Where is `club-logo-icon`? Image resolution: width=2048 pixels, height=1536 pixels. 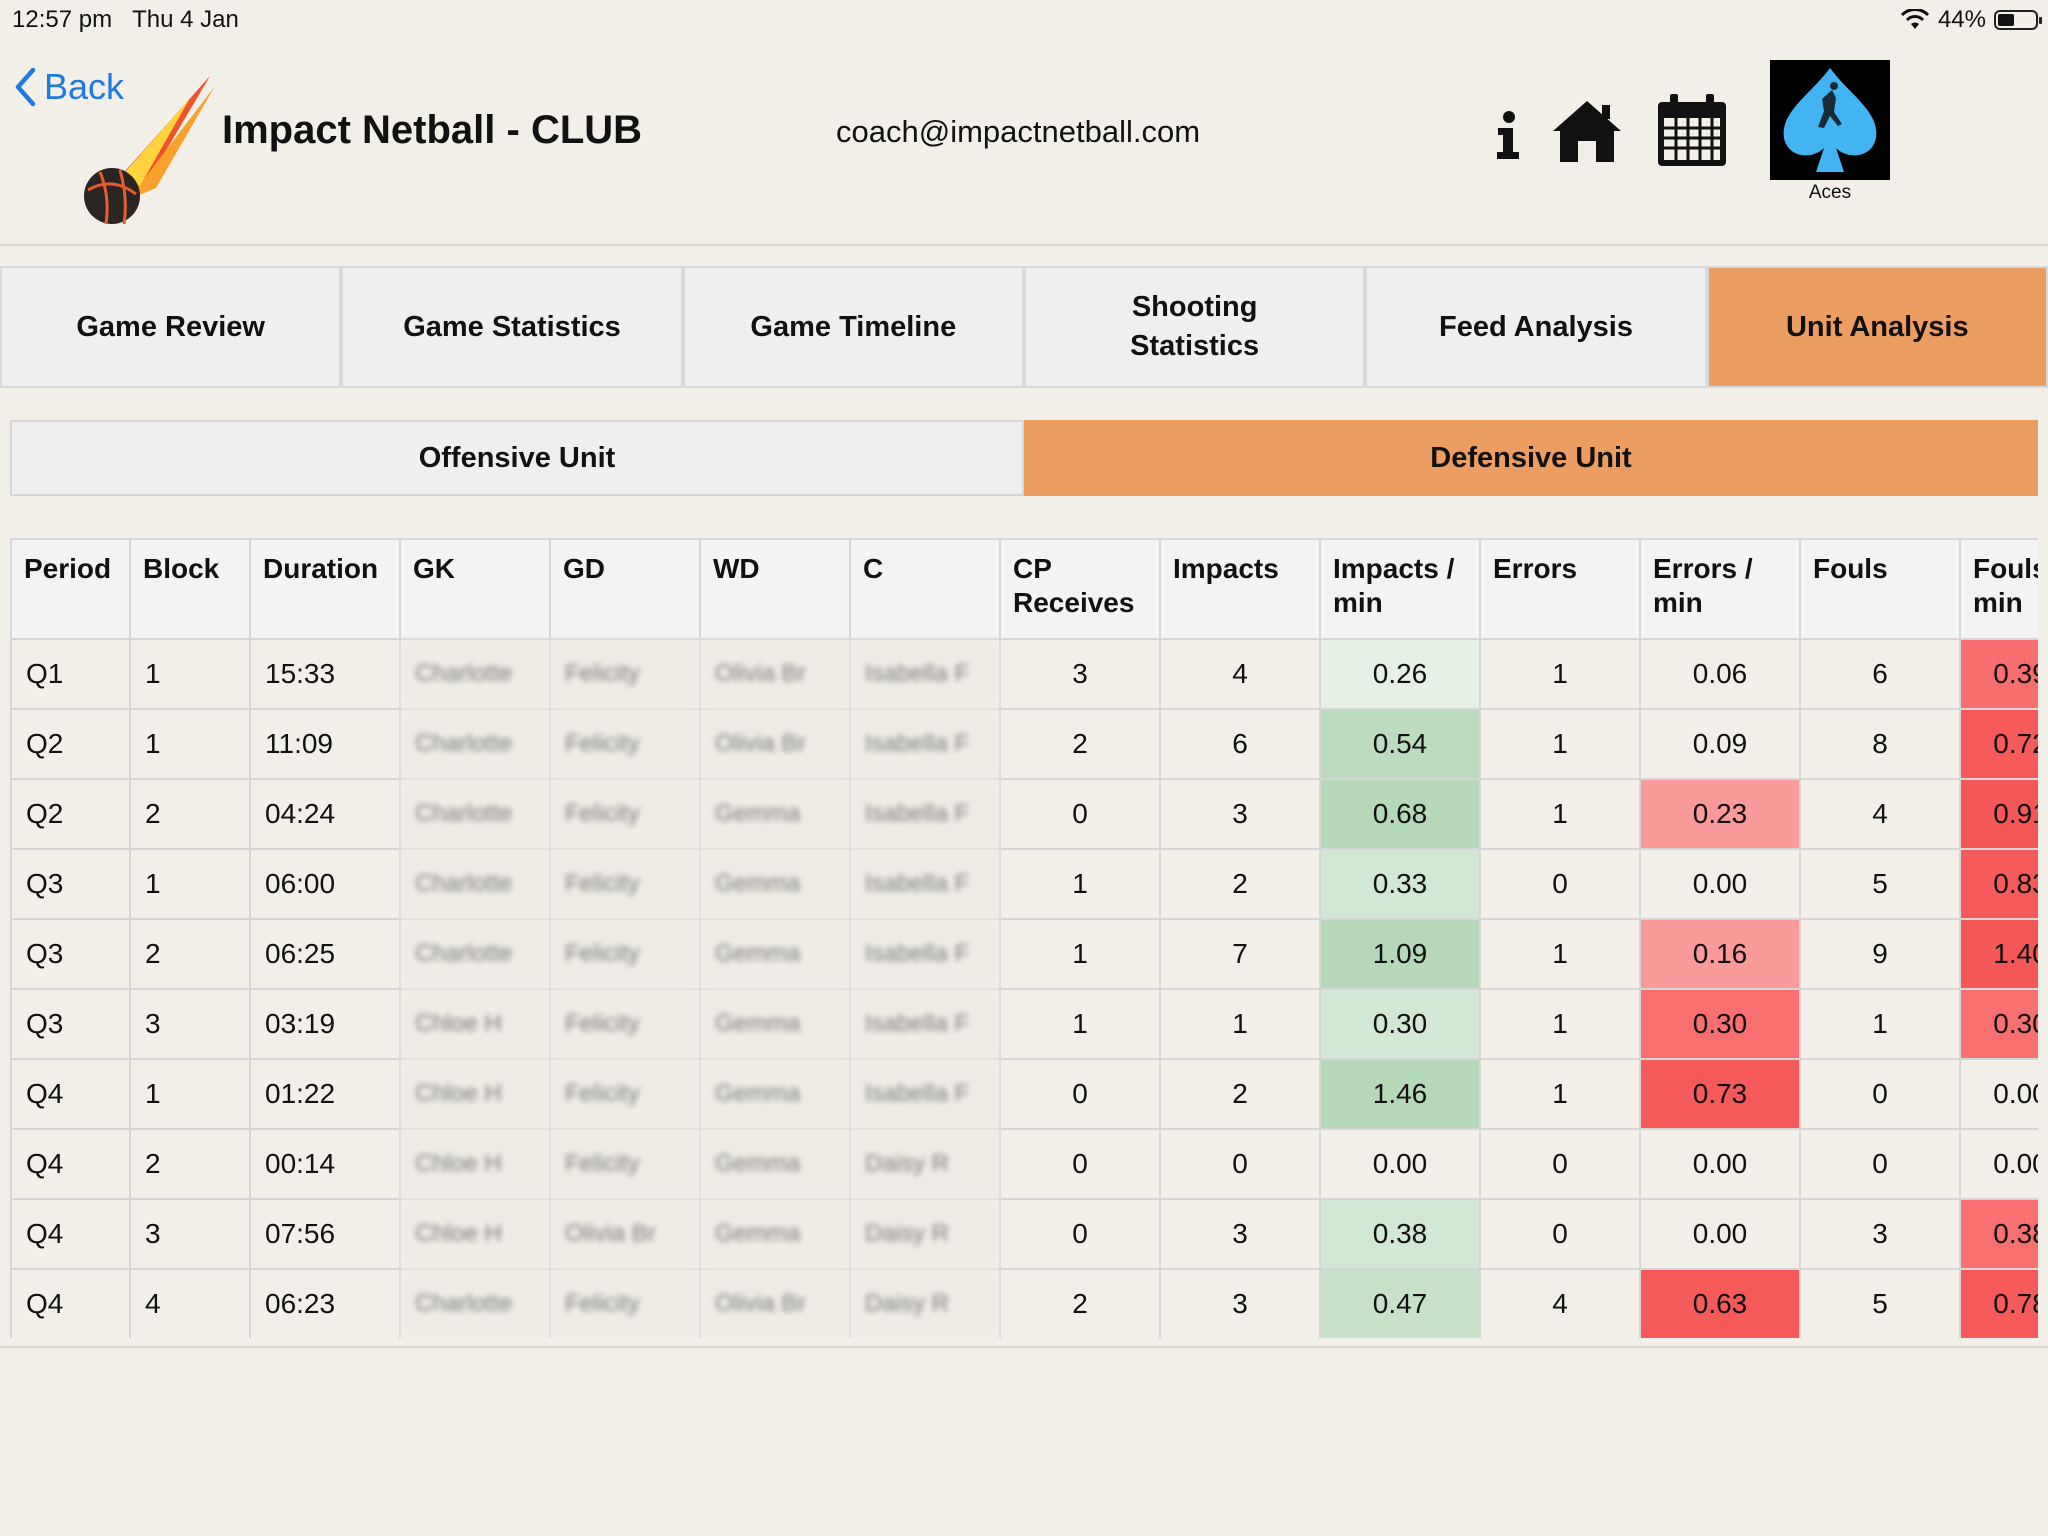
club-logo-icon is located at coordinates (149, 150).